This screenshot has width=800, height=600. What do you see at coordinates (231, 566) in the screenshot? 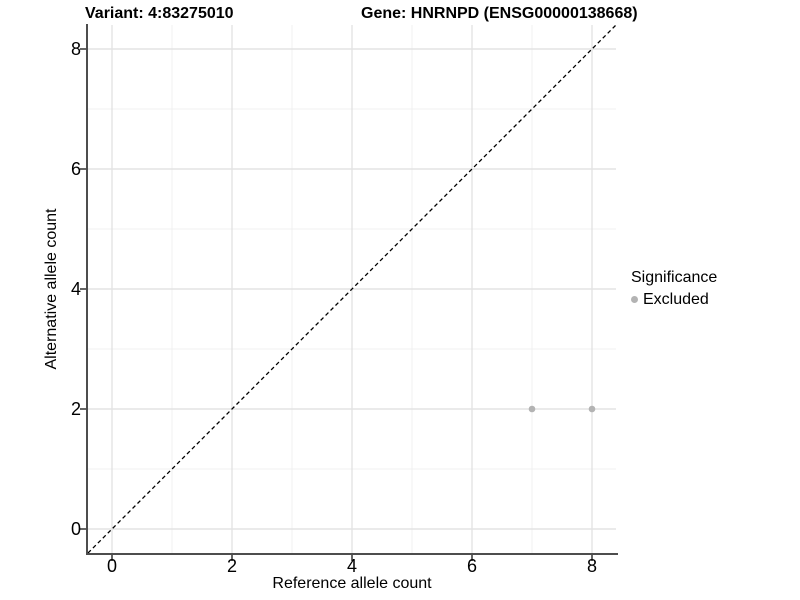
I see `x-tick-label: 2` at bounding box center [231, 566].